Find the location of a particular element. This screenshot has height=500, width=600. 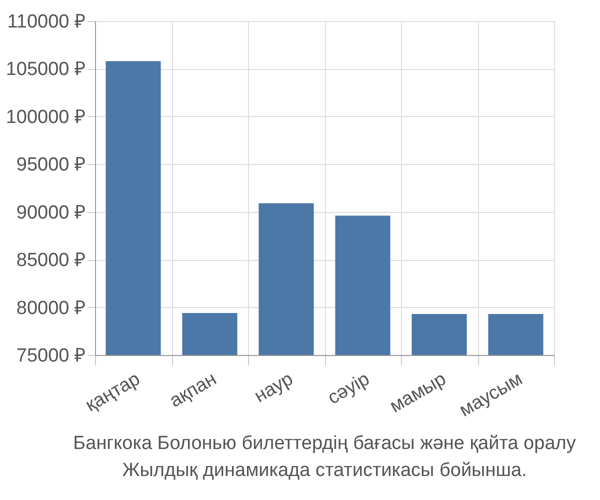

y-tick-label: 85000 ₽ is located at coordinates (51, 261).